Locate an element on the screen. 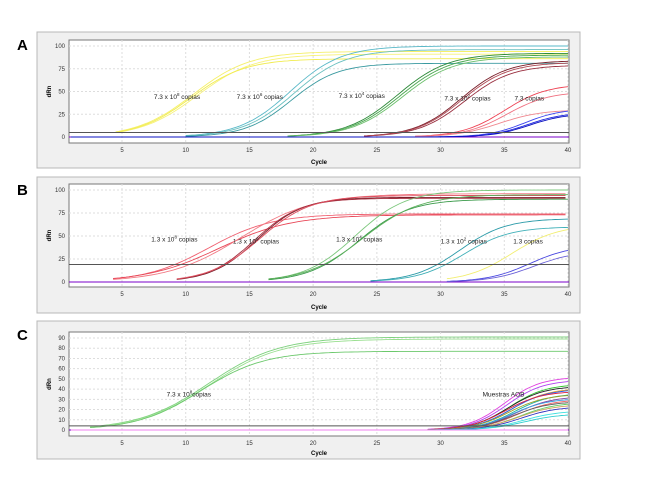 This screenshot has width=646, height=484. curve-annotation: 1.3 x 108 copias is located at coordinates (174, 239).